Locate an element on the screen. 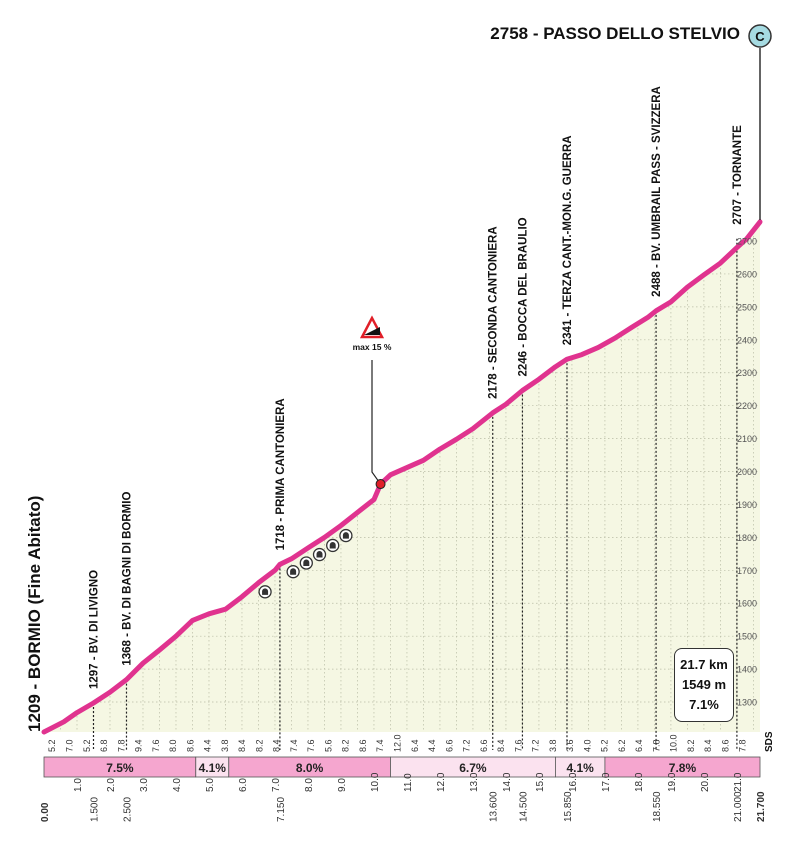  waypoint-label: 2178 - SECONDA CANTONIERA is located at coordinates (494, 312).